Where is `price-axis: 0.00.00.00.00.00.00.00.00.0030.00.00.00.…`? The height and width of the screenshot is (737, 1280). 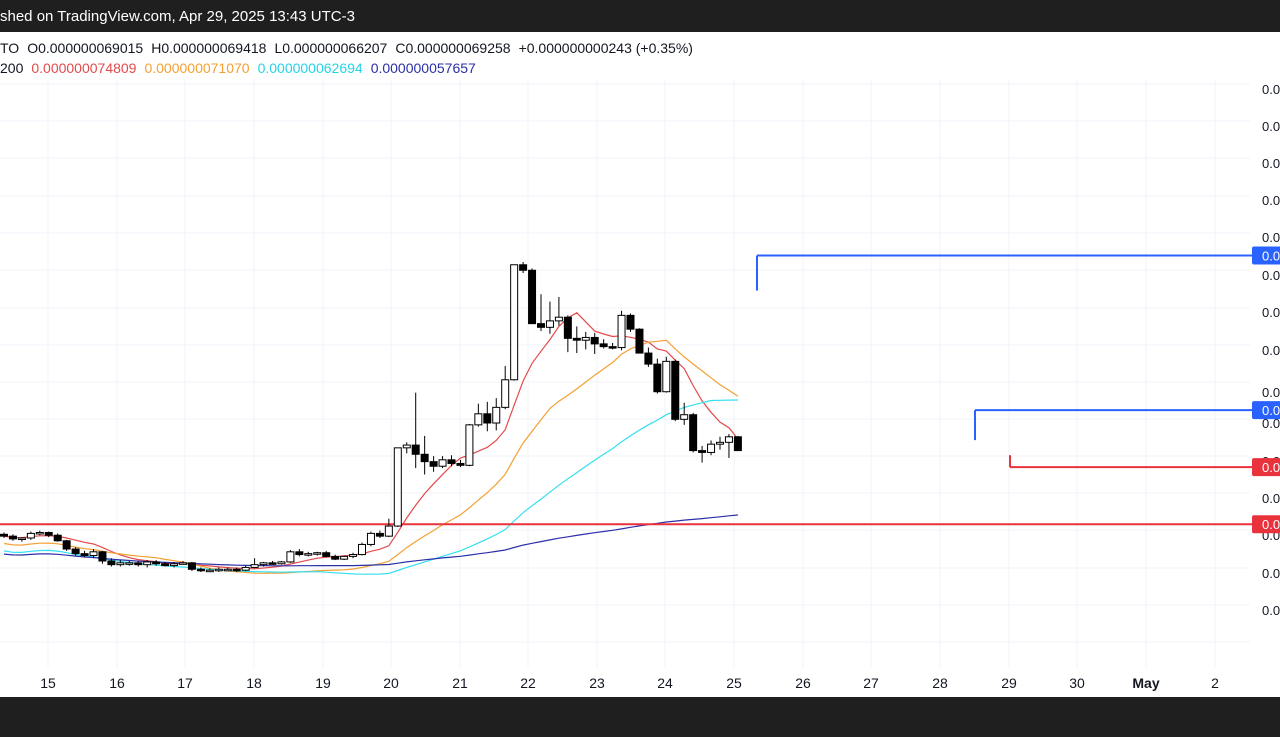 price-axis: 0.00.00.00.00.00.00.00.00.0030.00.00.00.… is located at coordinates (1266, 364).